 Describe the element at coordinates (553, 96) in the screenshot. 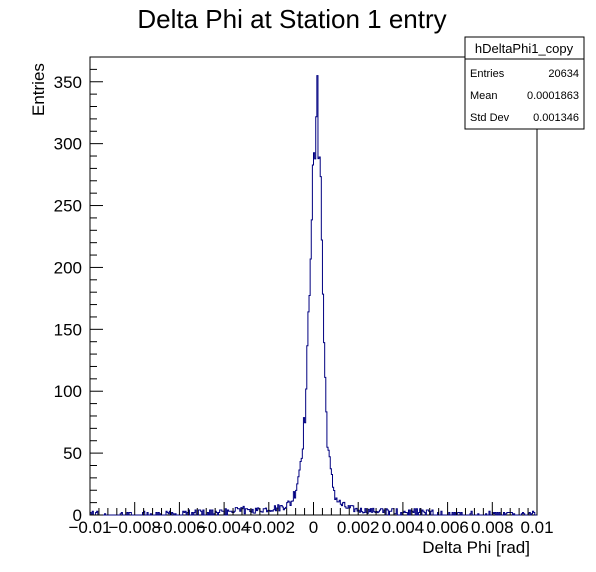

I see `stats-mean-value: 0.0001863` at that location.